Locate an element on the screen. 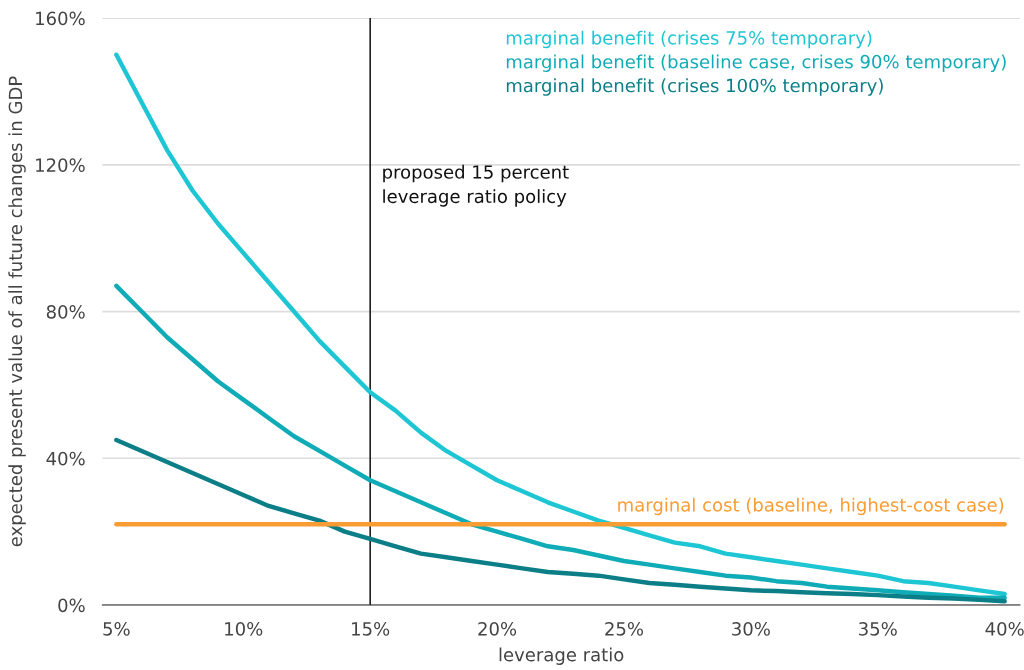  x-tick-label: 15% is located at coordinates (371, 629).